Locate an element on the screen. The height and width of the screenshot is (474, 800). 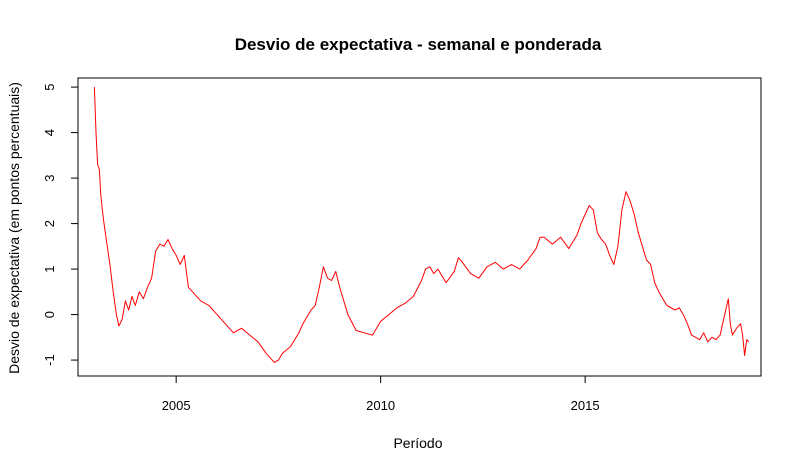
x-axis-label: Período is located at coordinates (417, 443).